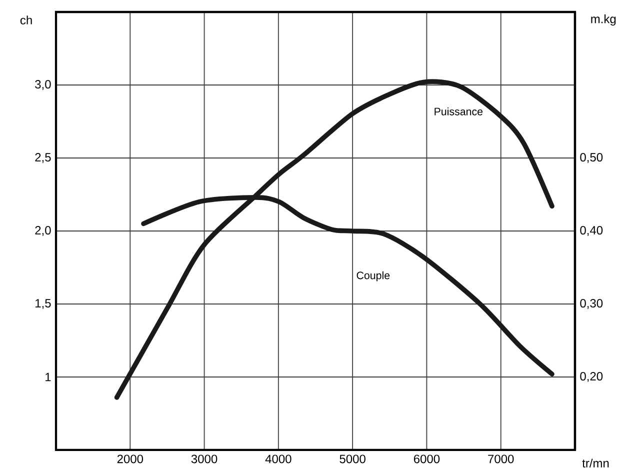 The width and height of the screenshot is (618, 474). Describe the element at coordinates (591, 231) in the screenshot. I see `y2-tick-label: 0,40` at that location.